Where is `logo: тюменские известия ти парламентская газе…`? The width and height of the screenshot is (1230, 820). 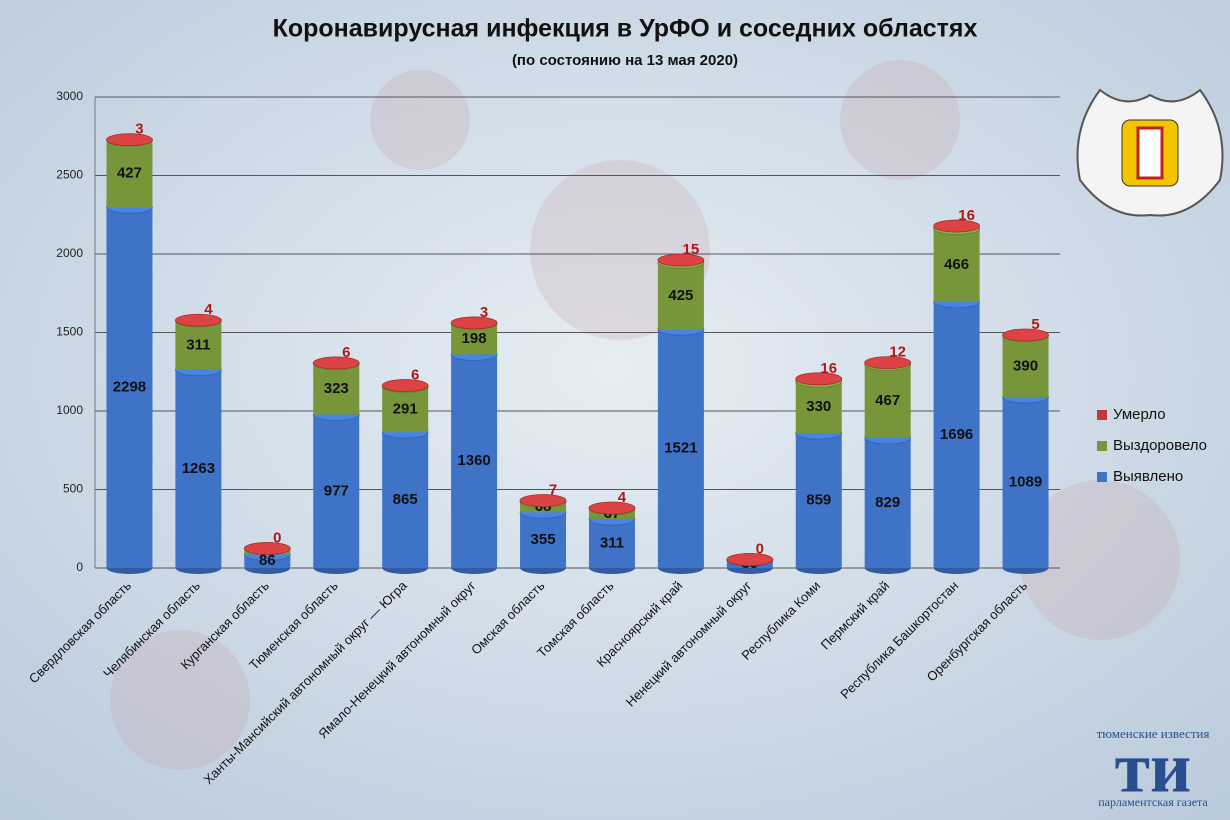 logo: тюменские известия ти парламентская газе… is located at coordinates (1153, 767).